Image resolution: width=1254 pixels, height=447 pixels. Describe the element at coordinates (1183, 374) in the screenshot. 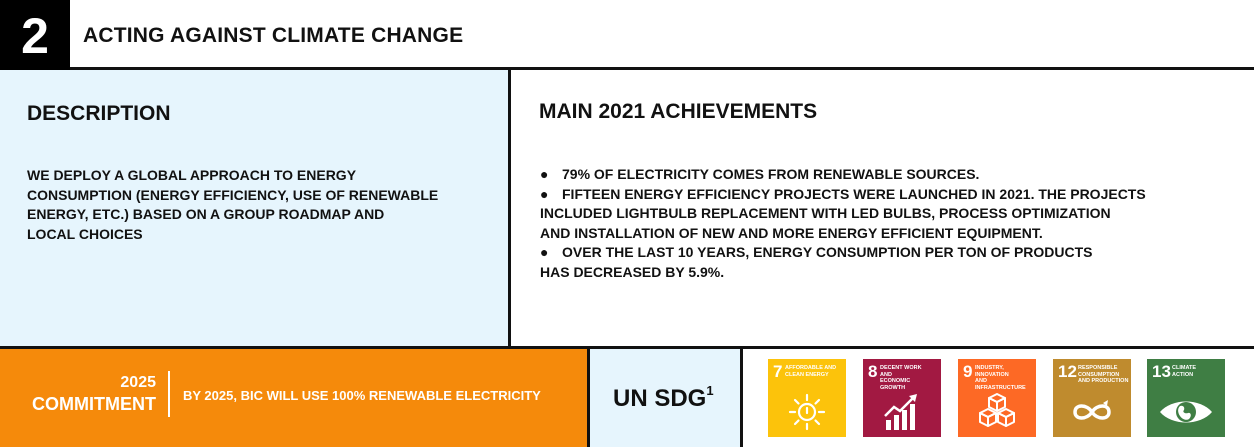

I see `sdg-tile-name-line: ACTION` at that location.